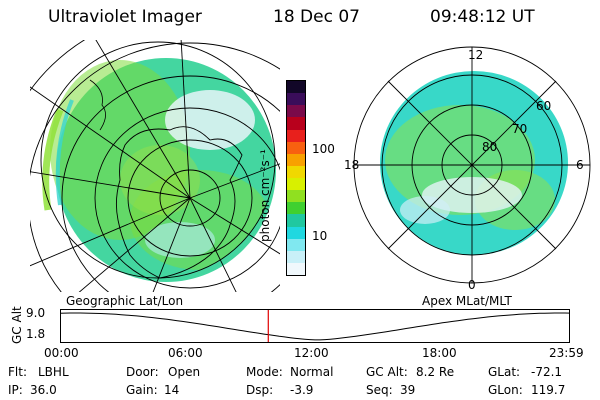 The height and width of the screenshot is (400, 600). What do you see at coordinates (36, 334) in the screenshot?
I see `timeline-ytick-low: 1.8` at bounding box center [36, 334].